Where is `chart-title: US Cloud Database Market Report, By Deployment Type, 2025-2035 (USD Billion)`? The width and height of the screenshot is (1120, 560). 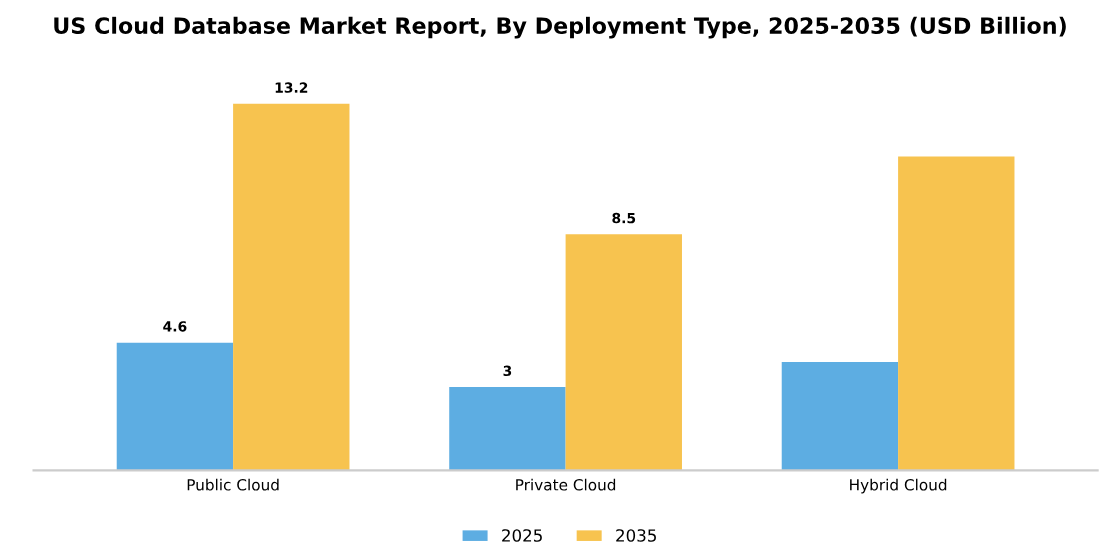 chart-title: US Cloud Database Market Report, By Deployment Type, 2025-2035 (USD Billion) is located at coordinates (560, 27).